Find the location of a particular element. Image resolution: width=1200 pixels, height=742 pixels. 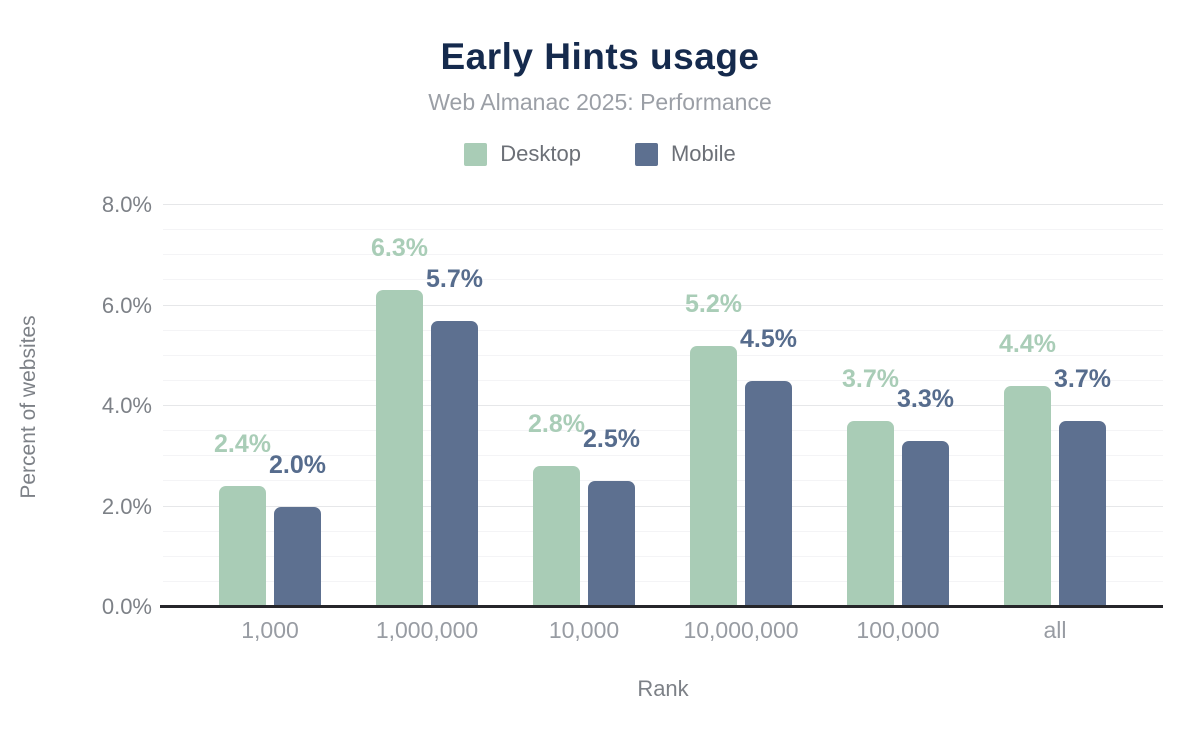

bar-group-1000000: 6.3% 5.7% is located at coordinates (427, 406).